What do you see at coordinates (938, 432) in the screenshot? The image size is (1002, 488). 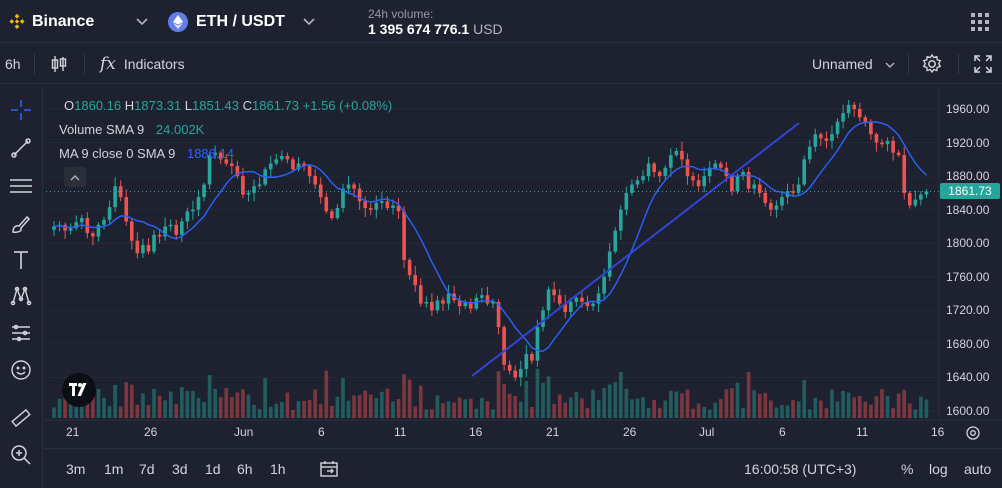 I see `time-tick-label: 16` at bounding box center [938, 432].